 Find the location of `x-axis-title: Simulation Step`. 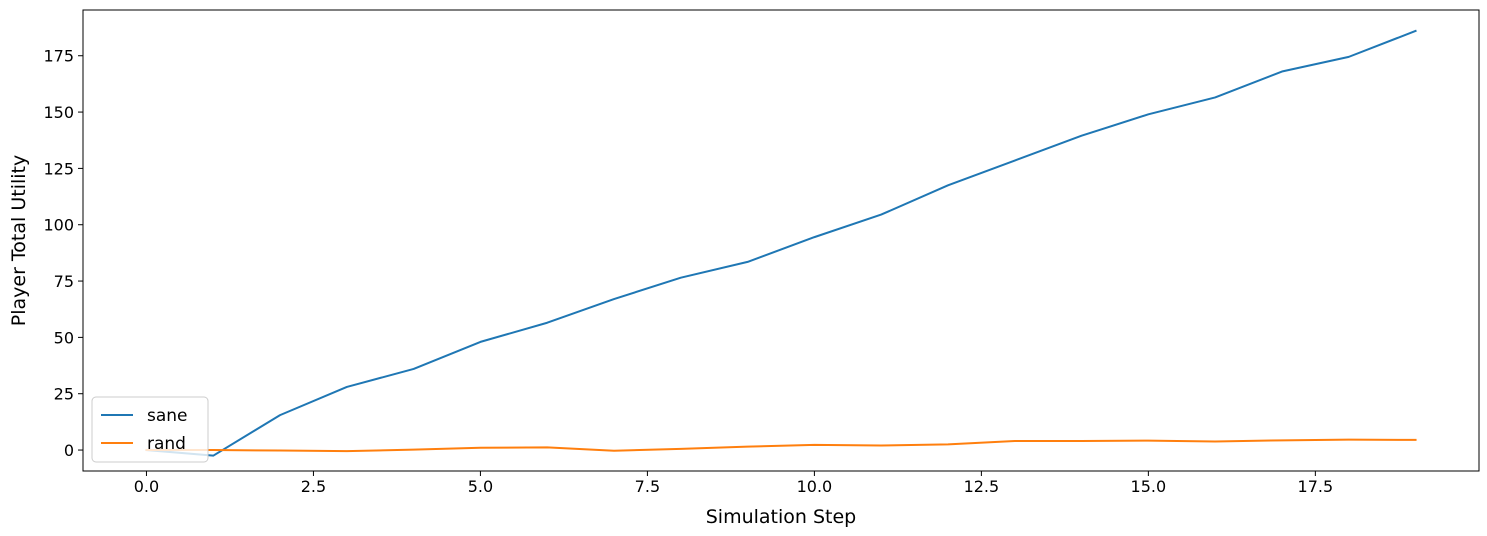

x-axis-title: Simulation Step is located at coordinates (781, 517).